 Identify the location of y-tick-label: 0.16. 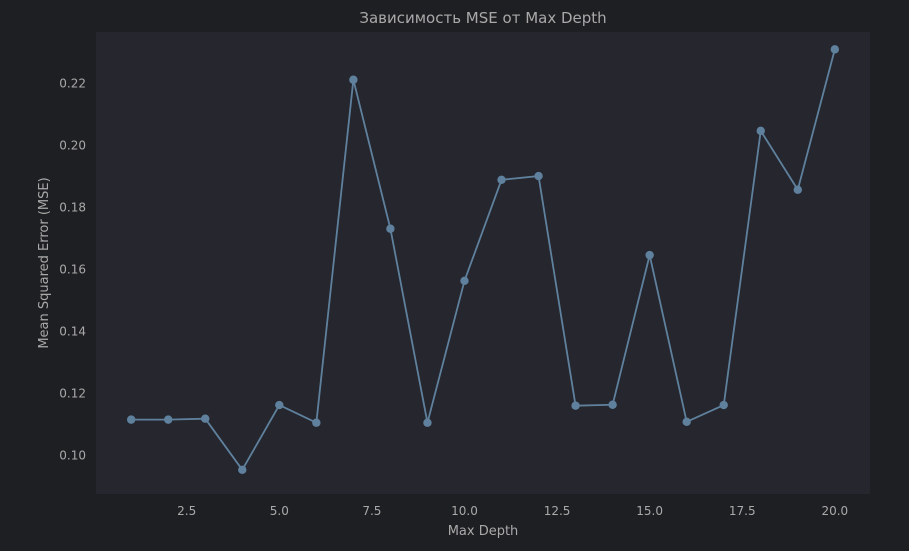
(72, 269).